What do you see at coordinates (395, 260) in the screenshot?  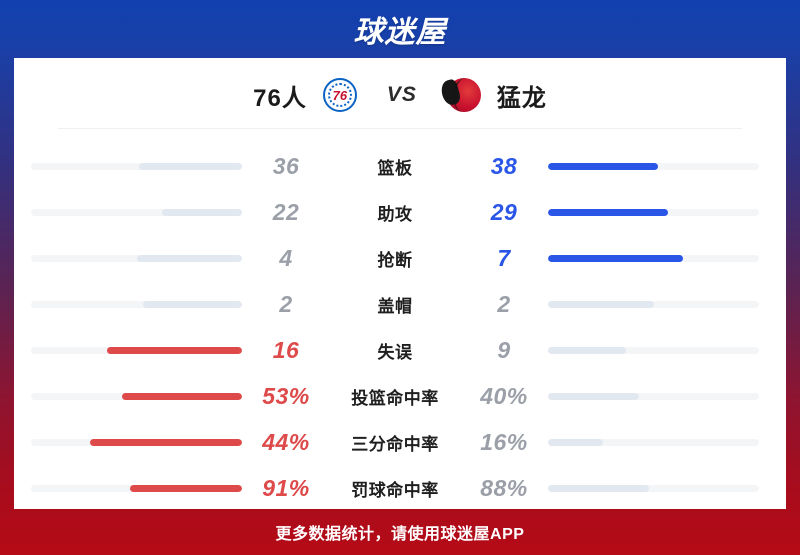 I see `stat-label: 抢断` at bounding box center [395, 260].